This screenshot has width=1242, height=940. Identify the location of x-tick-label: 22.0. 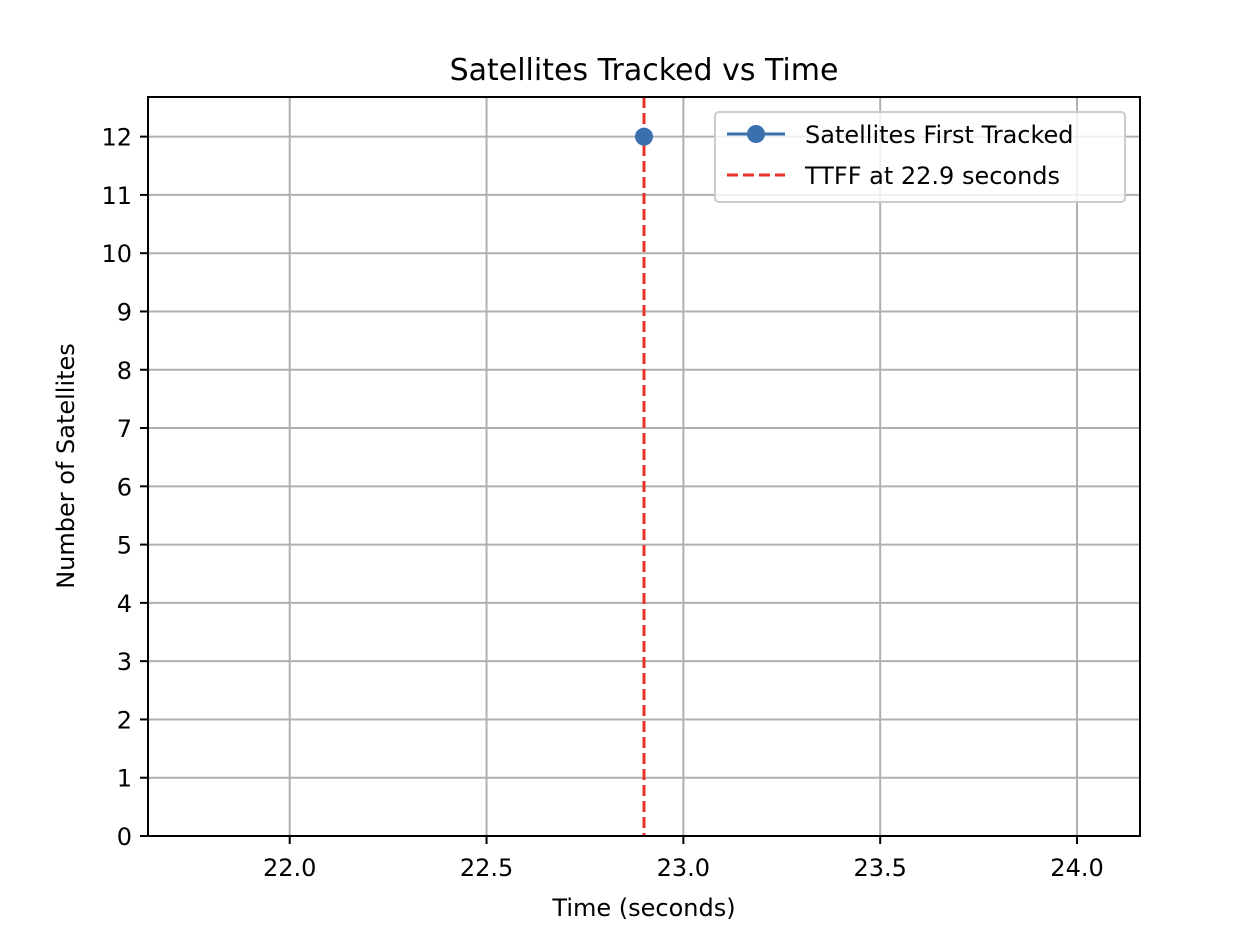
(289, 868).